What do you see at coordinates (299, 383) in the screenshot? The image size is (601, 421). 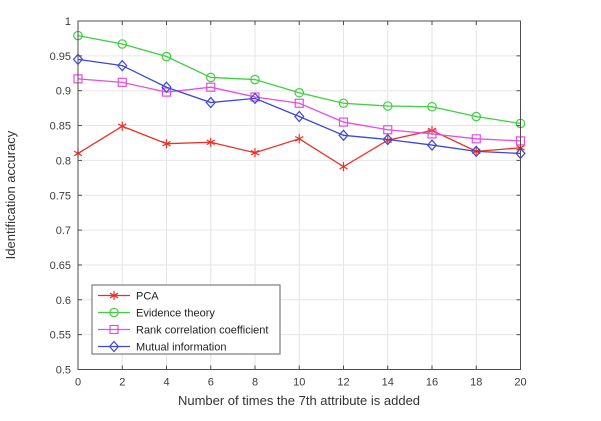 I see `x-tick-label: 10` at bounding box center [299, 383].